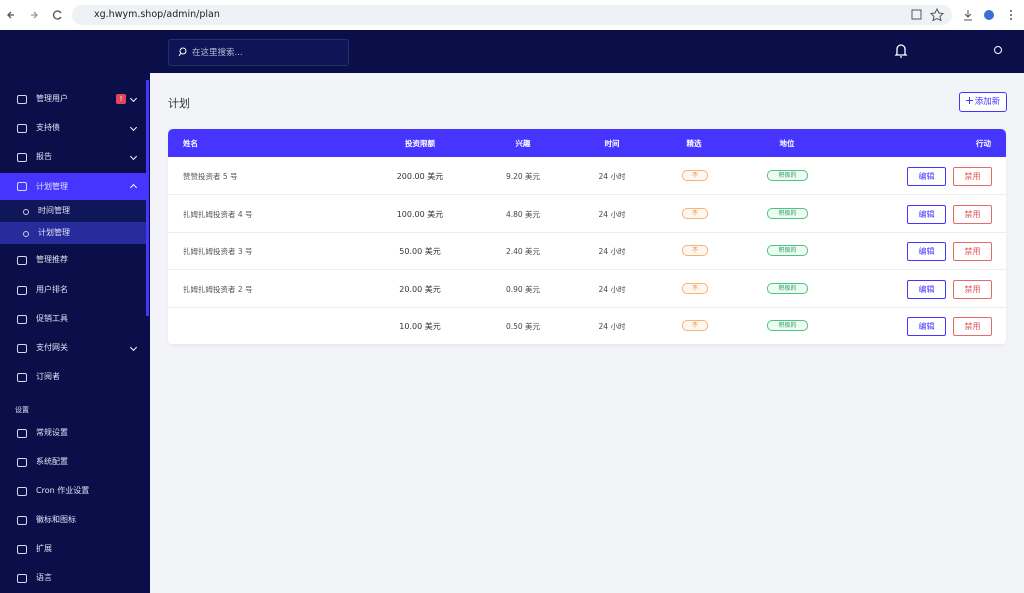  Describe the element at coordinates (52, 318) in the screenshot. I see `menu-label: 促销工具` at that location.